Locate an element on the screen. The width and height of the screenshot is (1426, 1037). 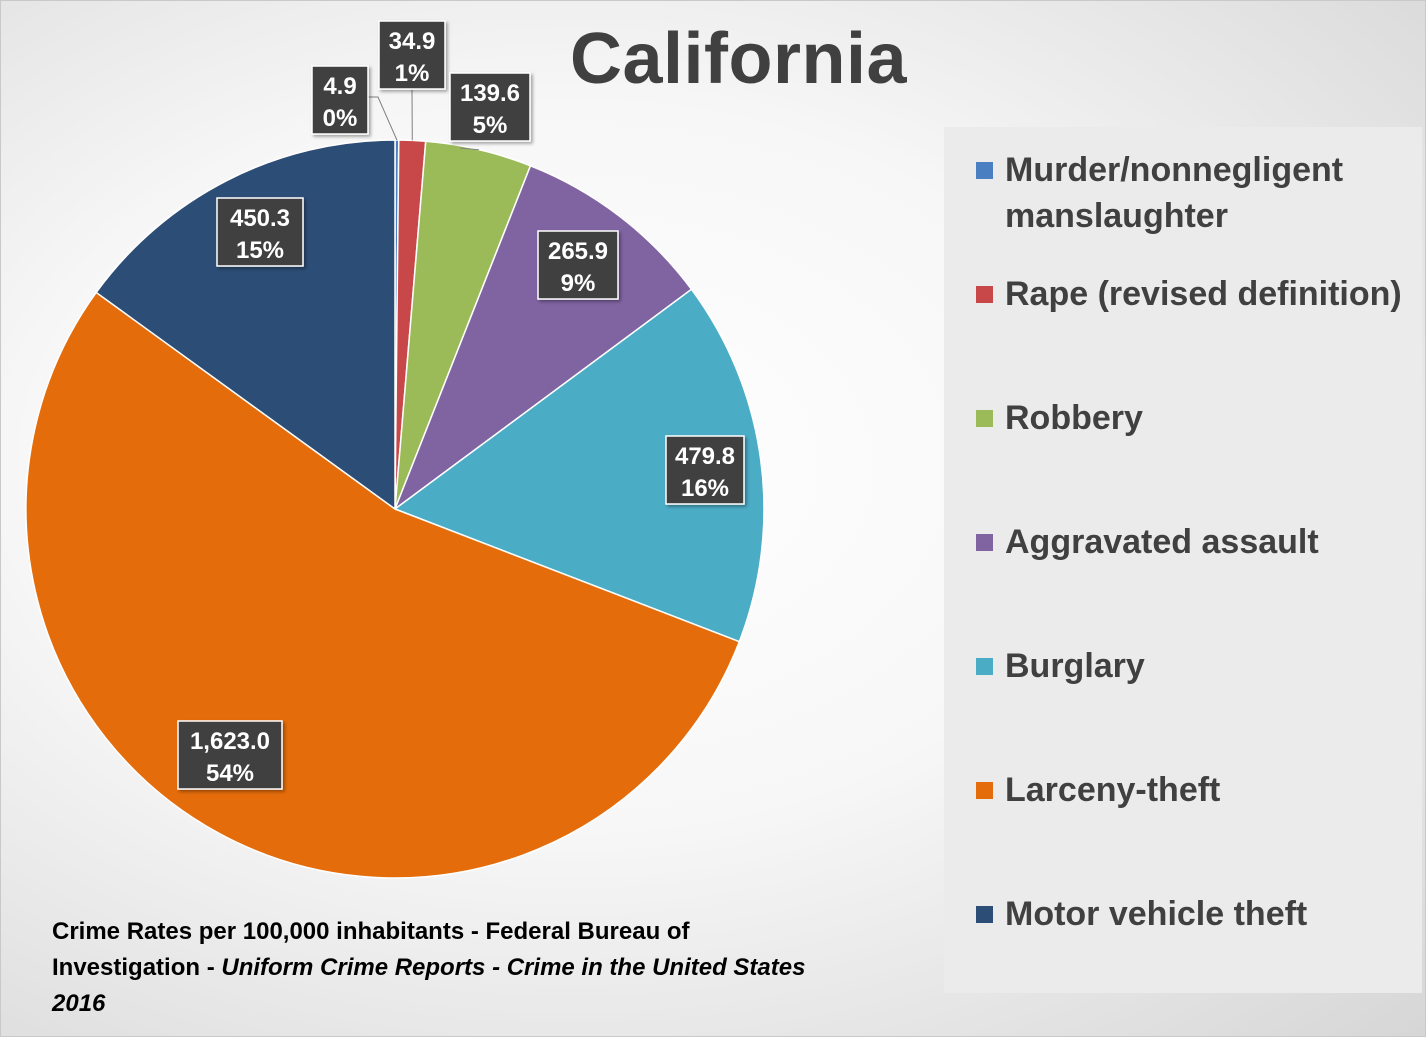
data-label-aggravated-assault: 265.9 9% is located at coordinates (578, 265).